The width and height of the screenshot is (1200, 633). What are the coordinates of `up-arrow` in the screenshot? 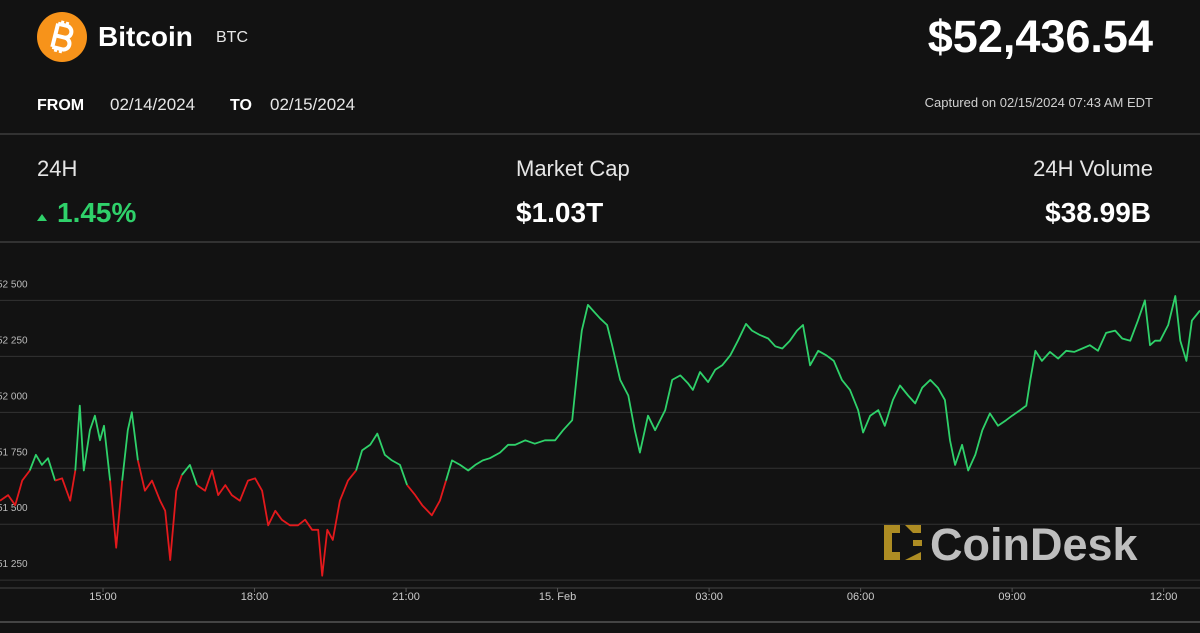 It's located at (42, 217).